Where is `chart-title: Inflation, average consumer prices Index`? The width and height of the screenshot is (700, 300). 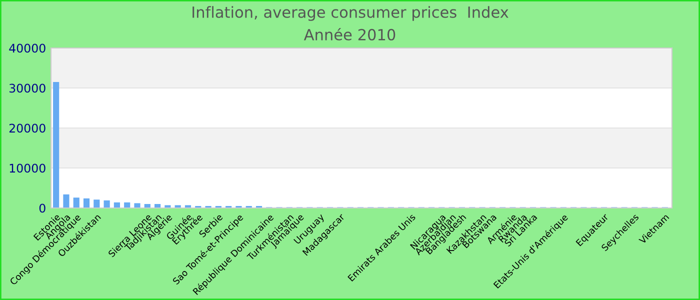
chart-title: Inflation, average consumer prices Index is located at coordinates (350, 13).